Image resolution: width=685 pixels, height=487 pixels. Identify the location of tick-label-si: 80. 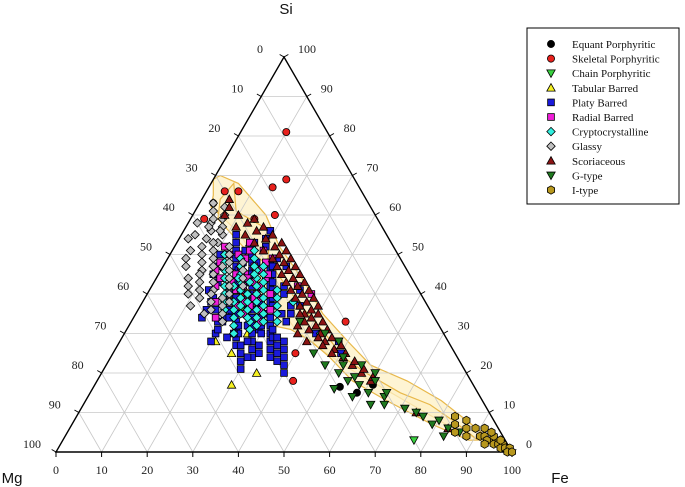
(350, 128).